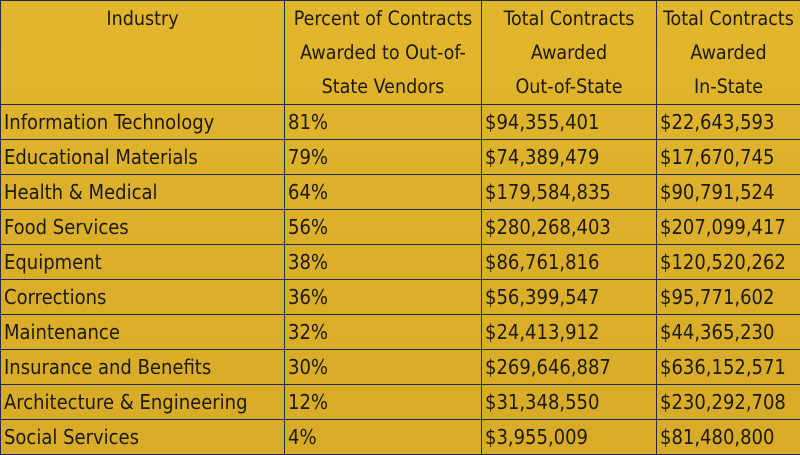 The image size is (800, 455). What do you see at coordinates (728, 157) in the screenshot?
I see `in-state-total-cell: $17,670,745` at bounding box center [728, 157].